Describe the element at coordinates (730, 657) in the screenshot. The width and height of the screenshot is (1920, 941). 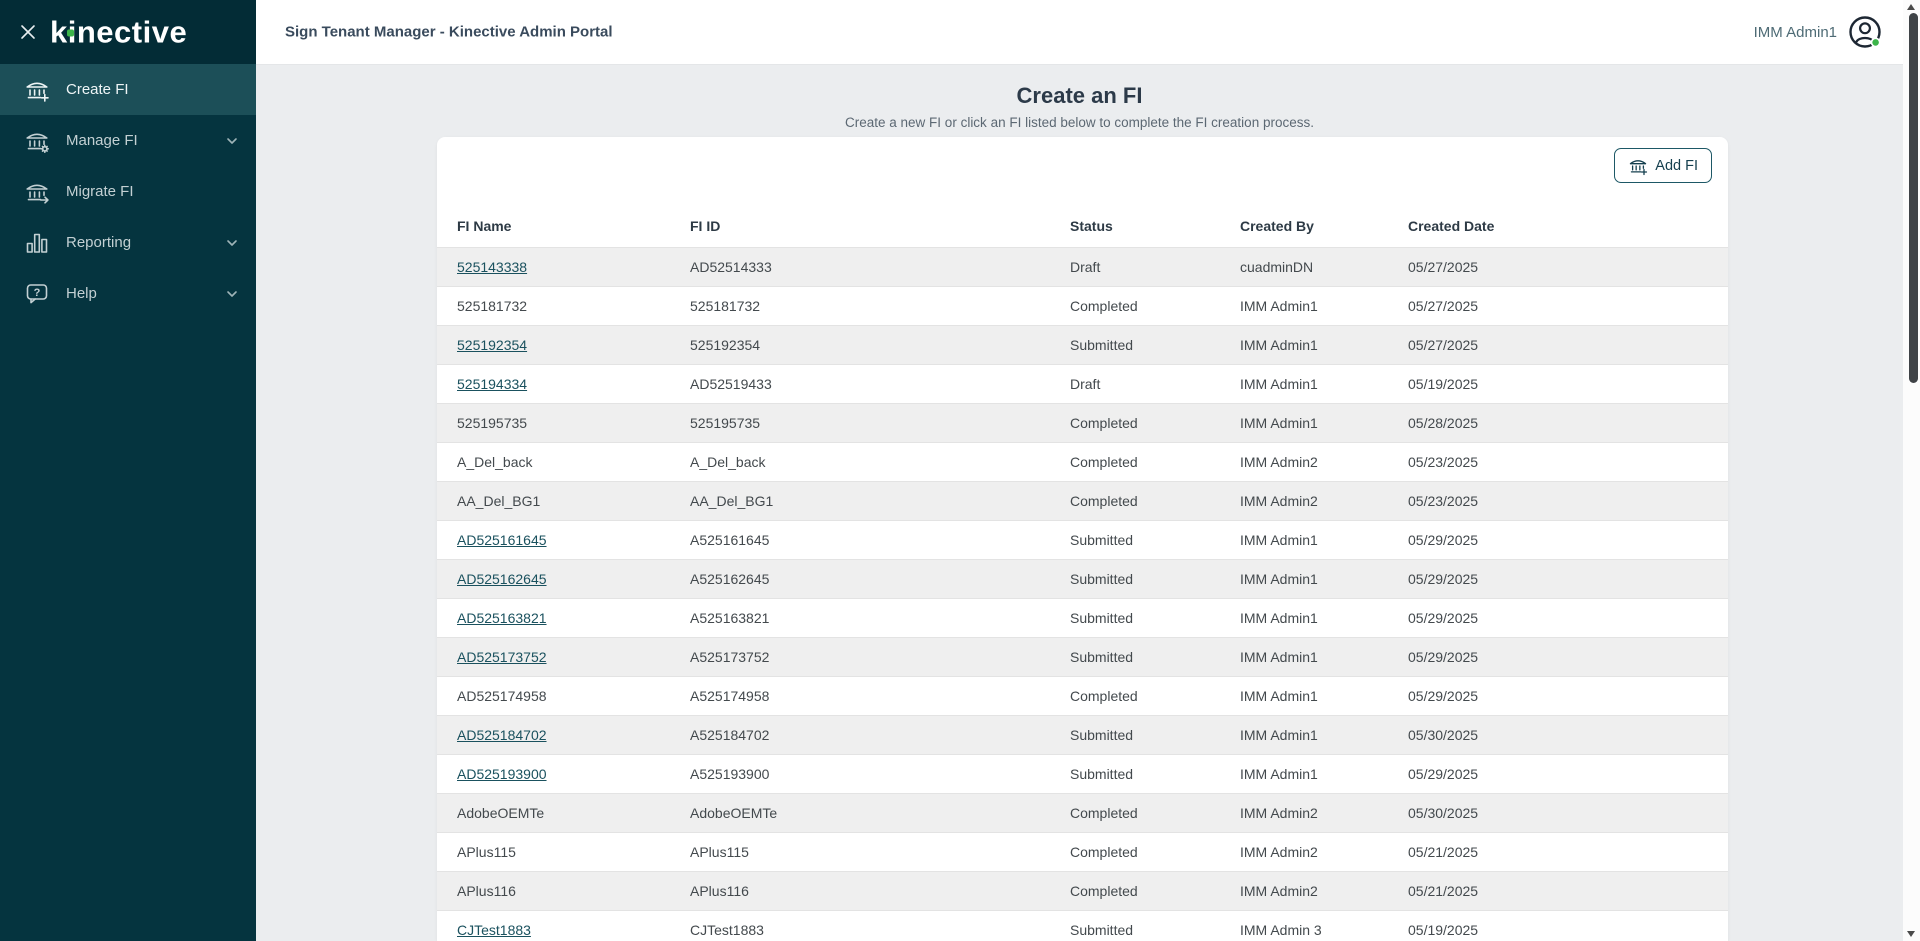
I see `fi-id-cell: A525173752` at that location.